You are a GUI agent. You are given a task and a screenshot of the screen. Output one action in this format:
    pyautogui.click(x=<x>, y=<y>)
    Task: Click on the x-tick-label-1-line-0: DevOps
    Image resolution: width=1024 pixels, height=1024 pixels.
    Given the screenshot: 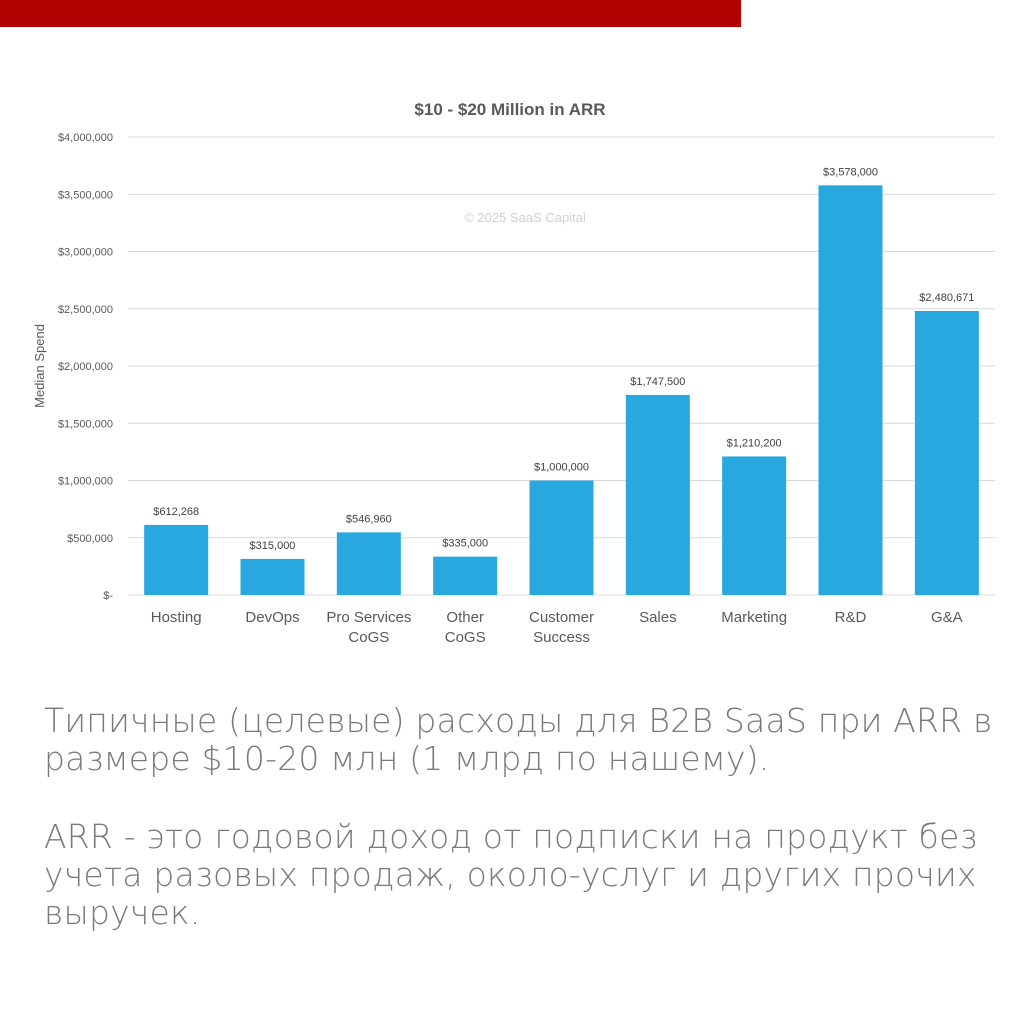 What is the action you would take?
    pyautogui.click(x=272, y=617)
    